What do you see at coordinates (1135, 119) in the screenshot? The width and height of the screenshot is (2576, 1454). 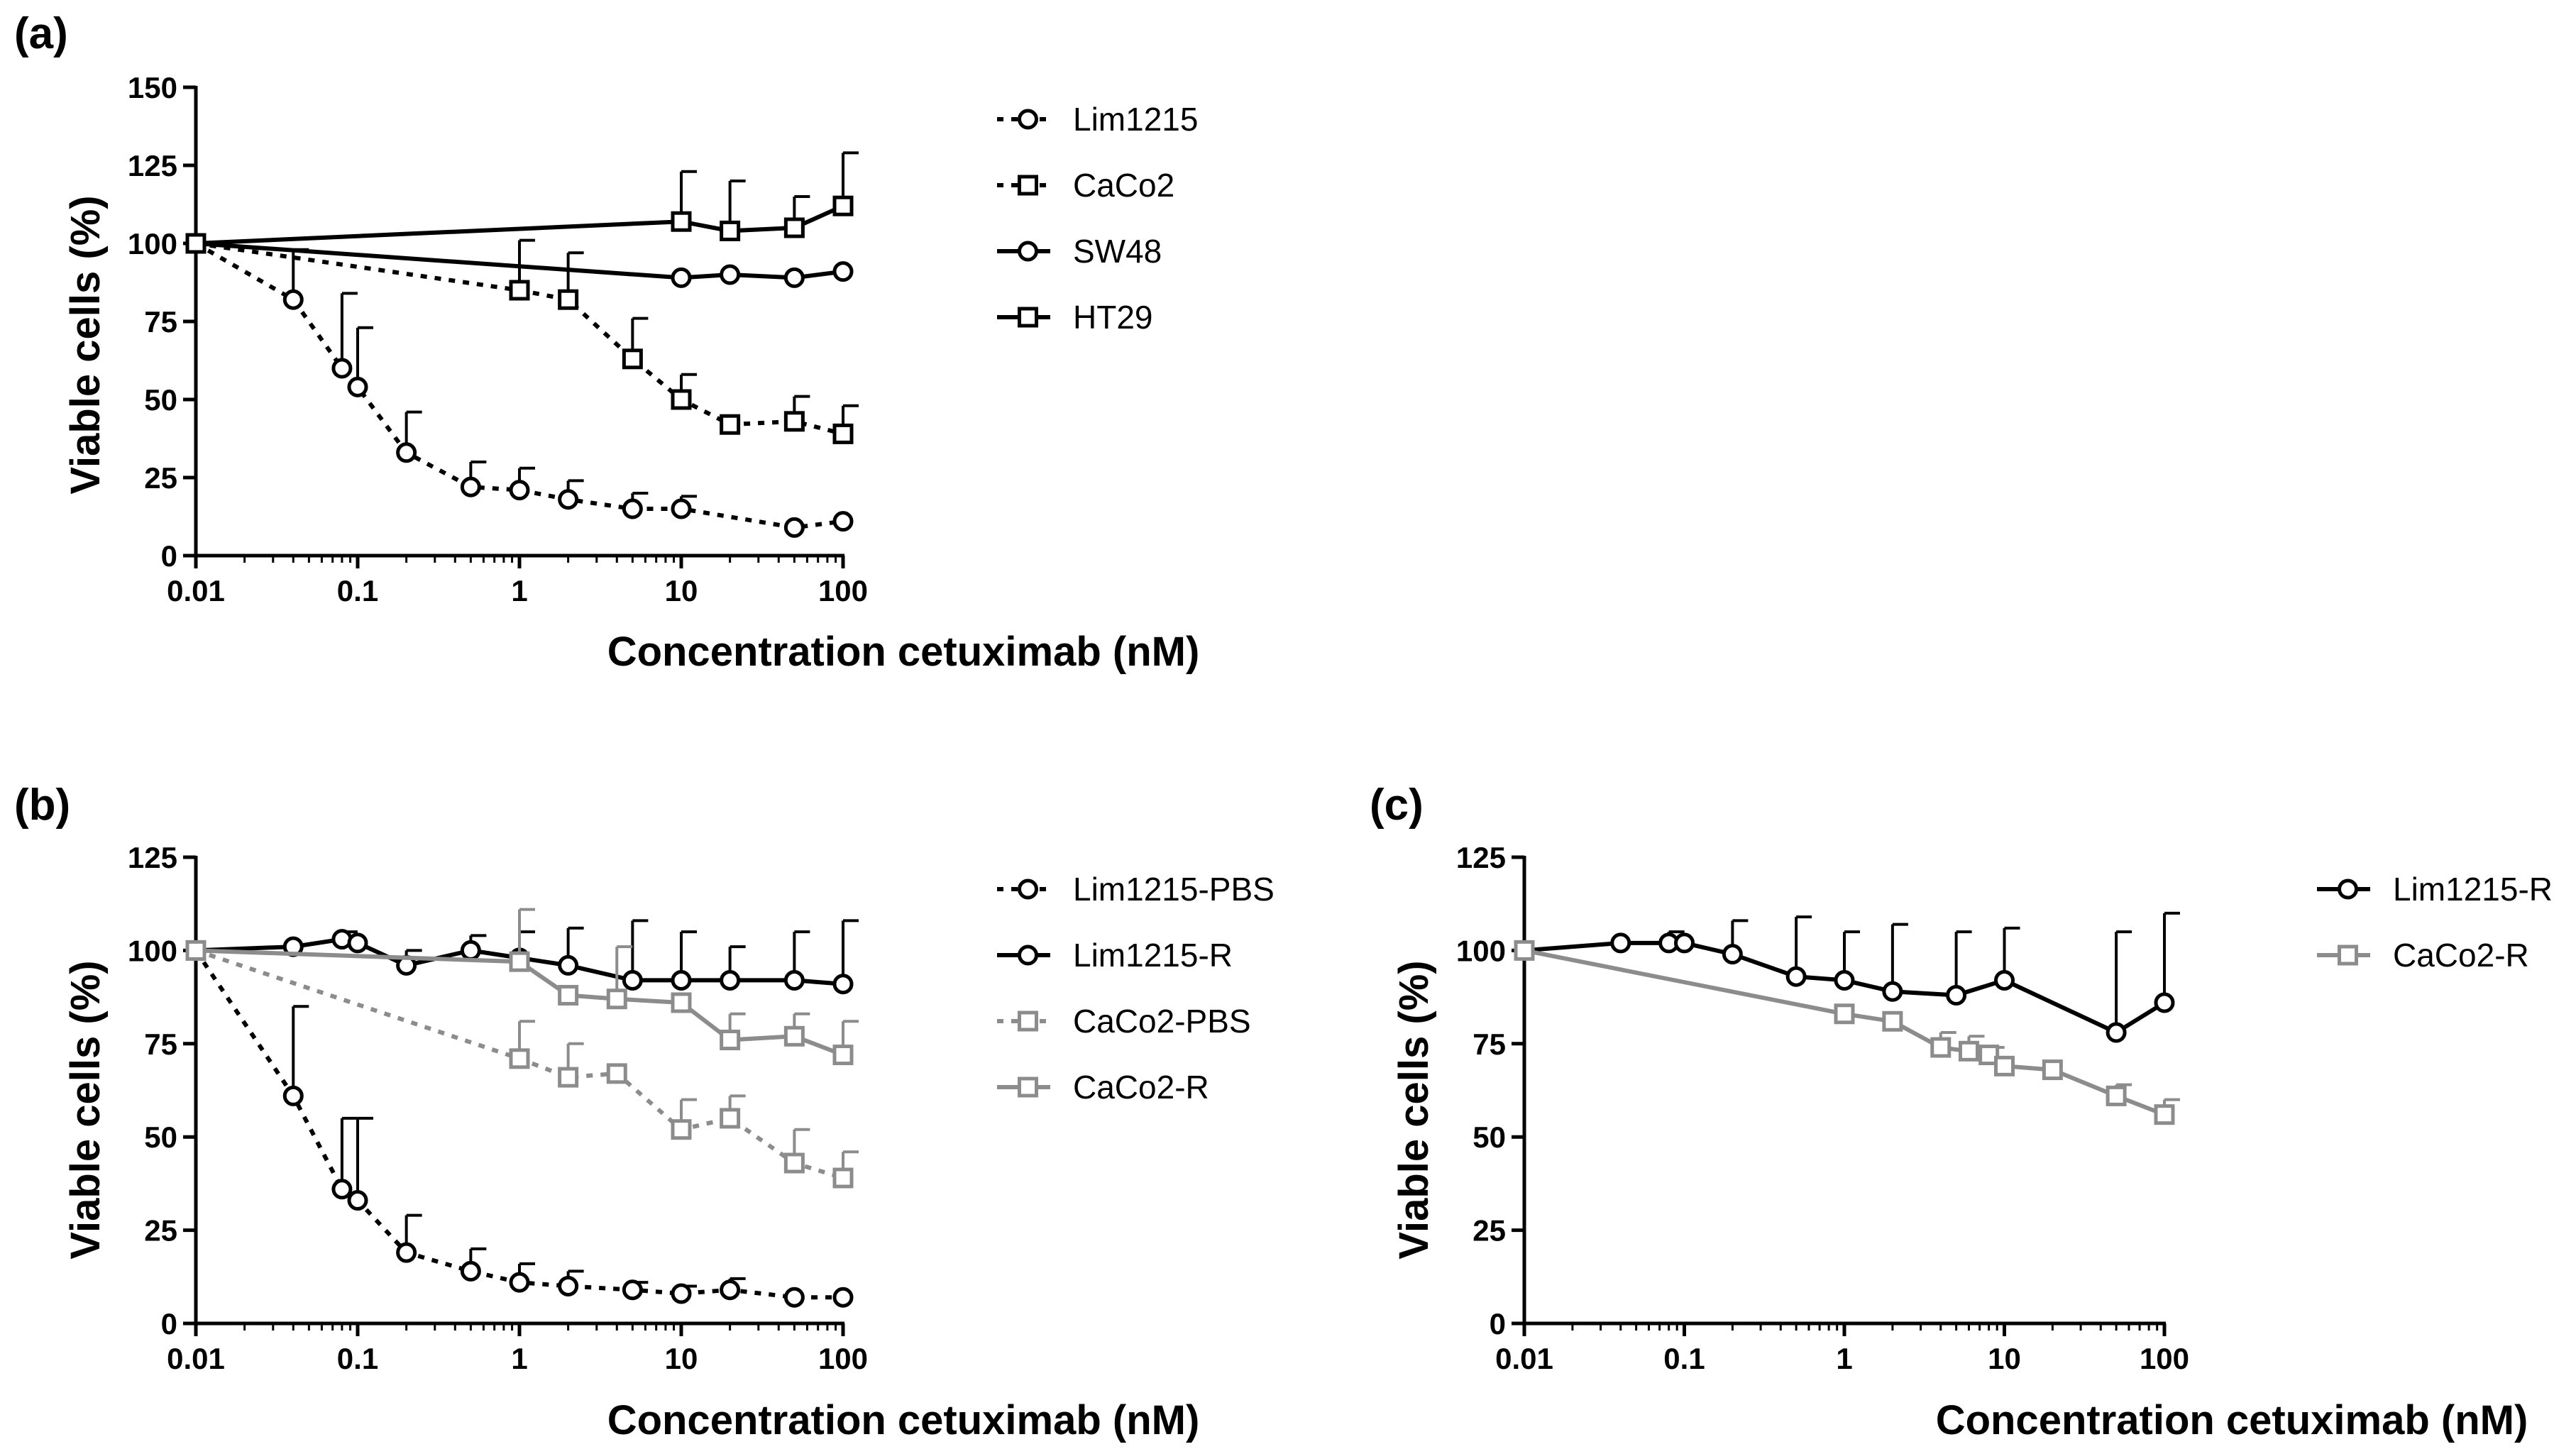 I see `panel-a-legend-label: Lim1215` at bounding box center [1135, 119].